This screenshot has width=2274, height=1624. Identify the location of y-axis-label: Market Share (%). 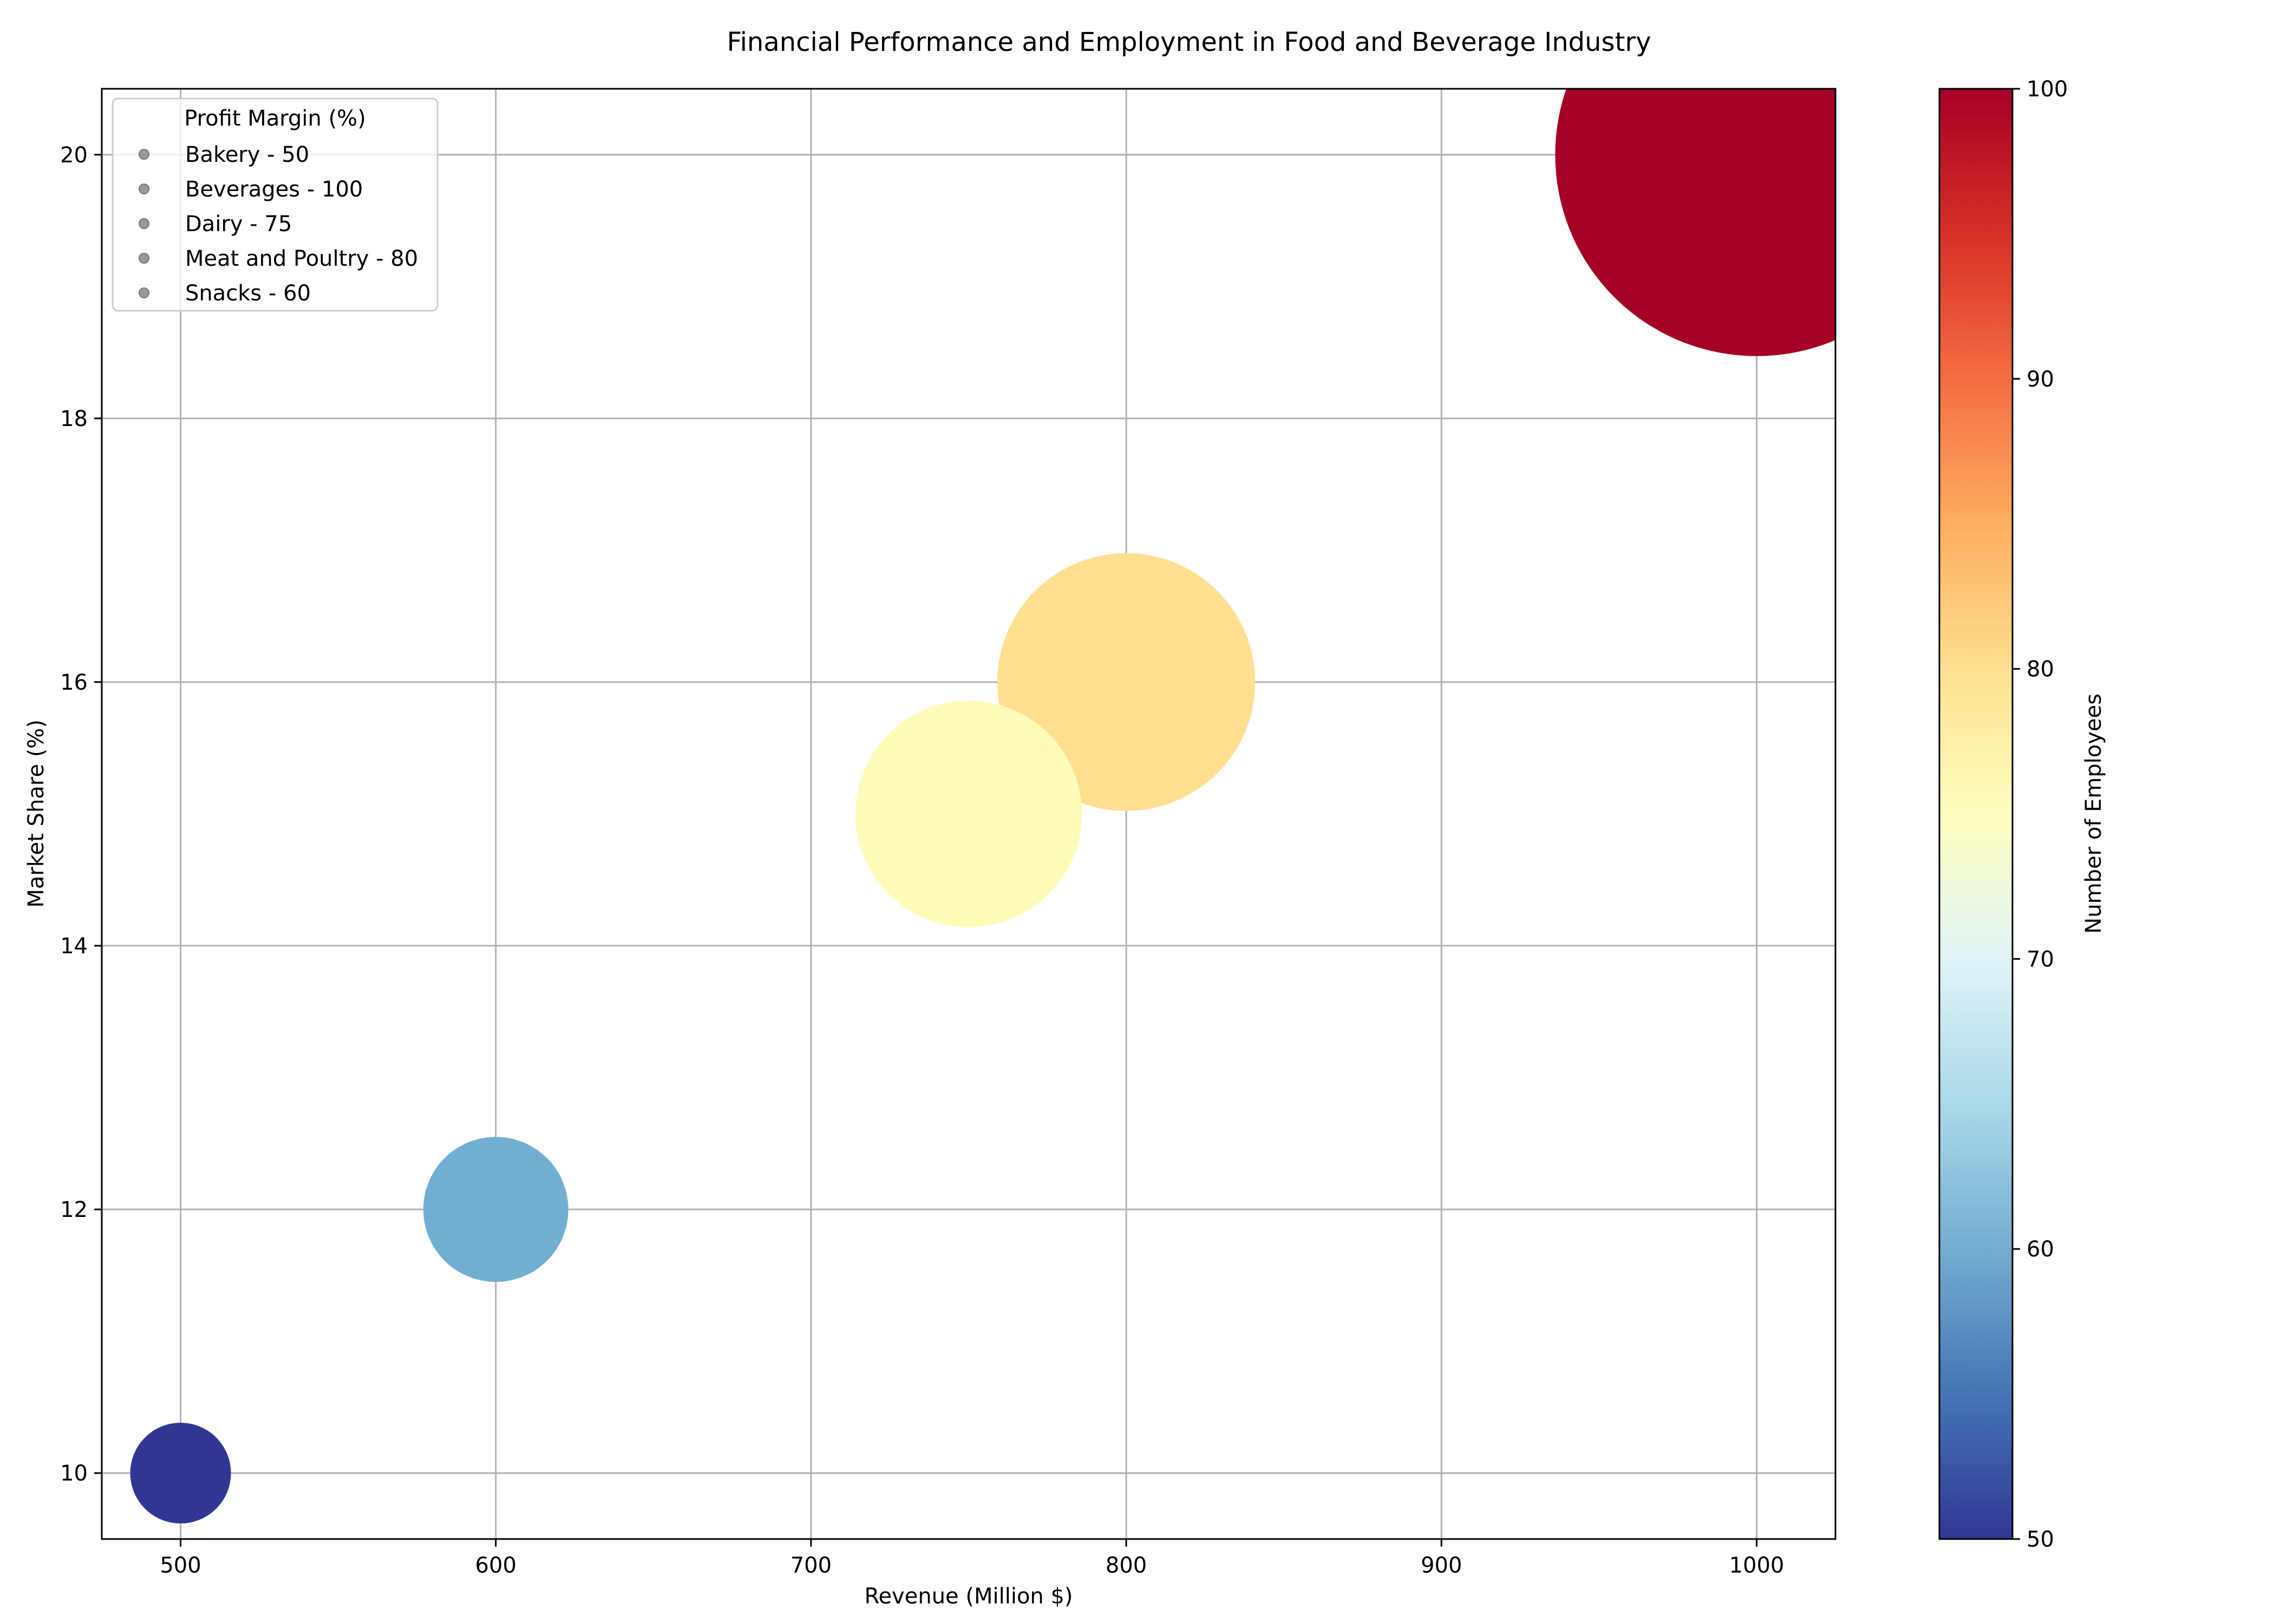
(36, 814).